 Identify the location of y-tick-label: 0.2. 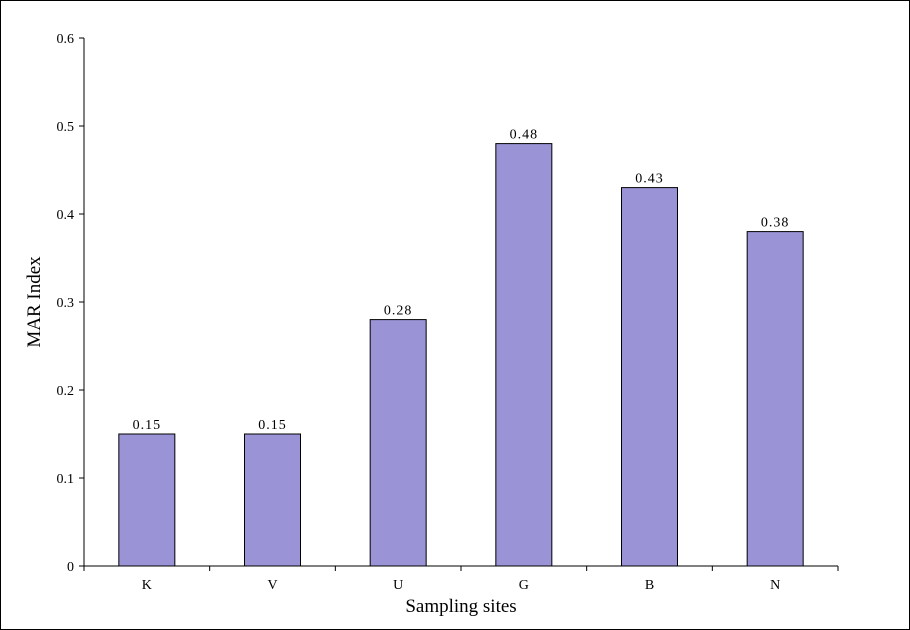
(66, 391).